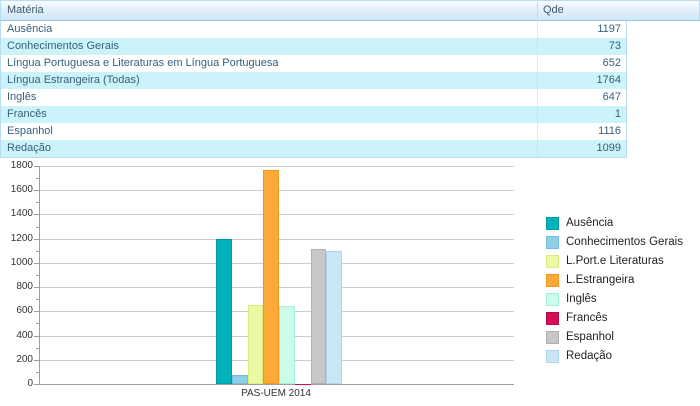 The image size is (700, 406). Describe the element at coordinates (581, 131) in the screenshot. I see `qde-cell: 1116` at that location.